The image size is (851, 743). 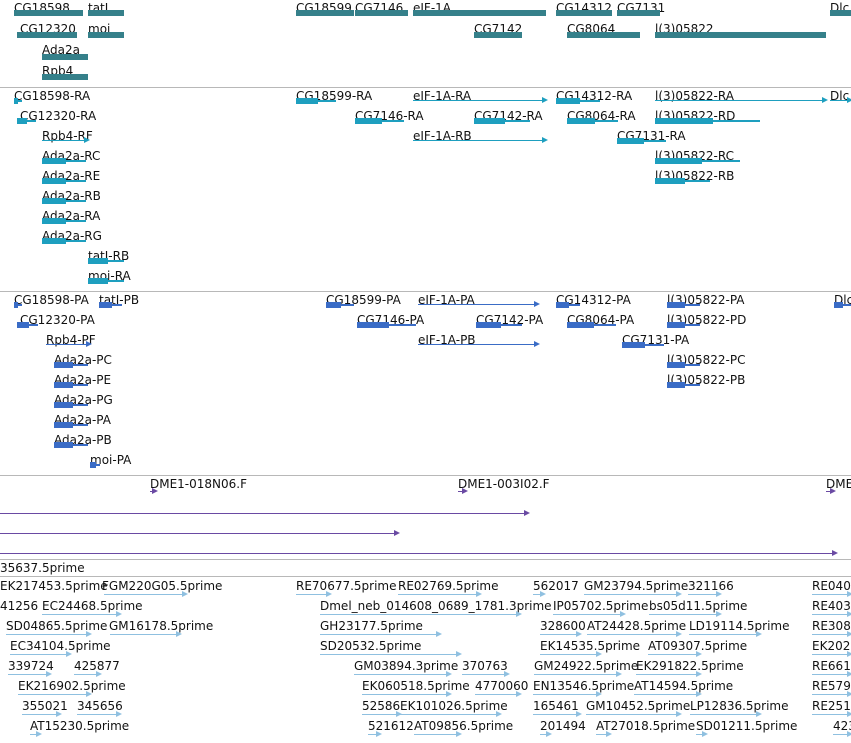 What do you see at coordinates (436, 606) in the screenshot?
I see `feature-label: Dmel_neb_014608_0689_1781.3prime` at bounding box center [436, 606].